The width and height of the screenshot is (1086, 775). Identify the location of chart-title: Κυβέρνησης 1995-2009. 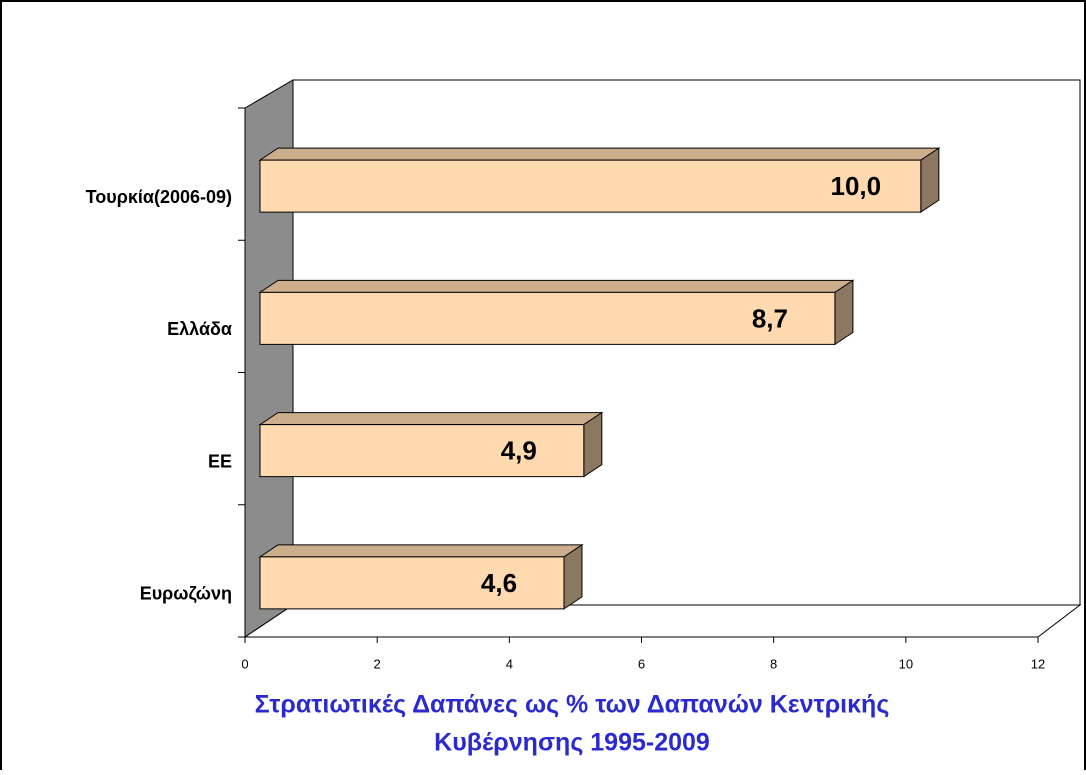
(572, 743).